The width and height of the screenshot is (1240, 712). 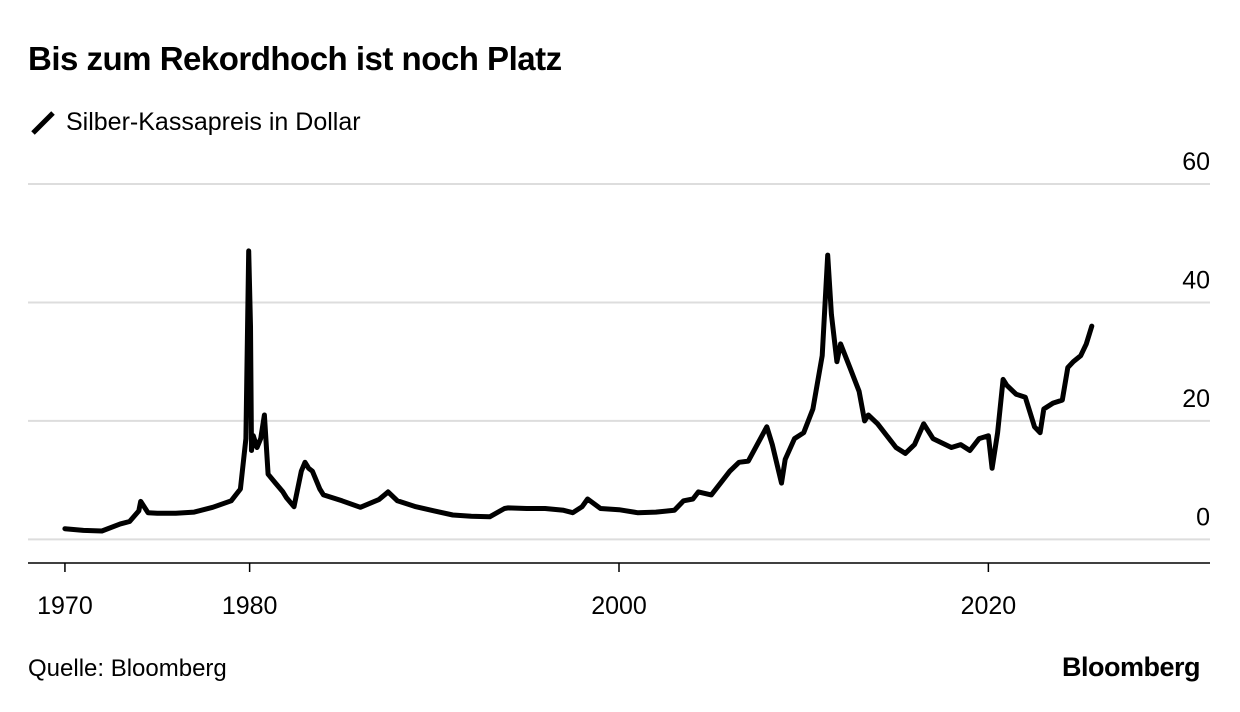 I want to click on source-note: Quelle: Bloomberg, so click(x=127, y=668).